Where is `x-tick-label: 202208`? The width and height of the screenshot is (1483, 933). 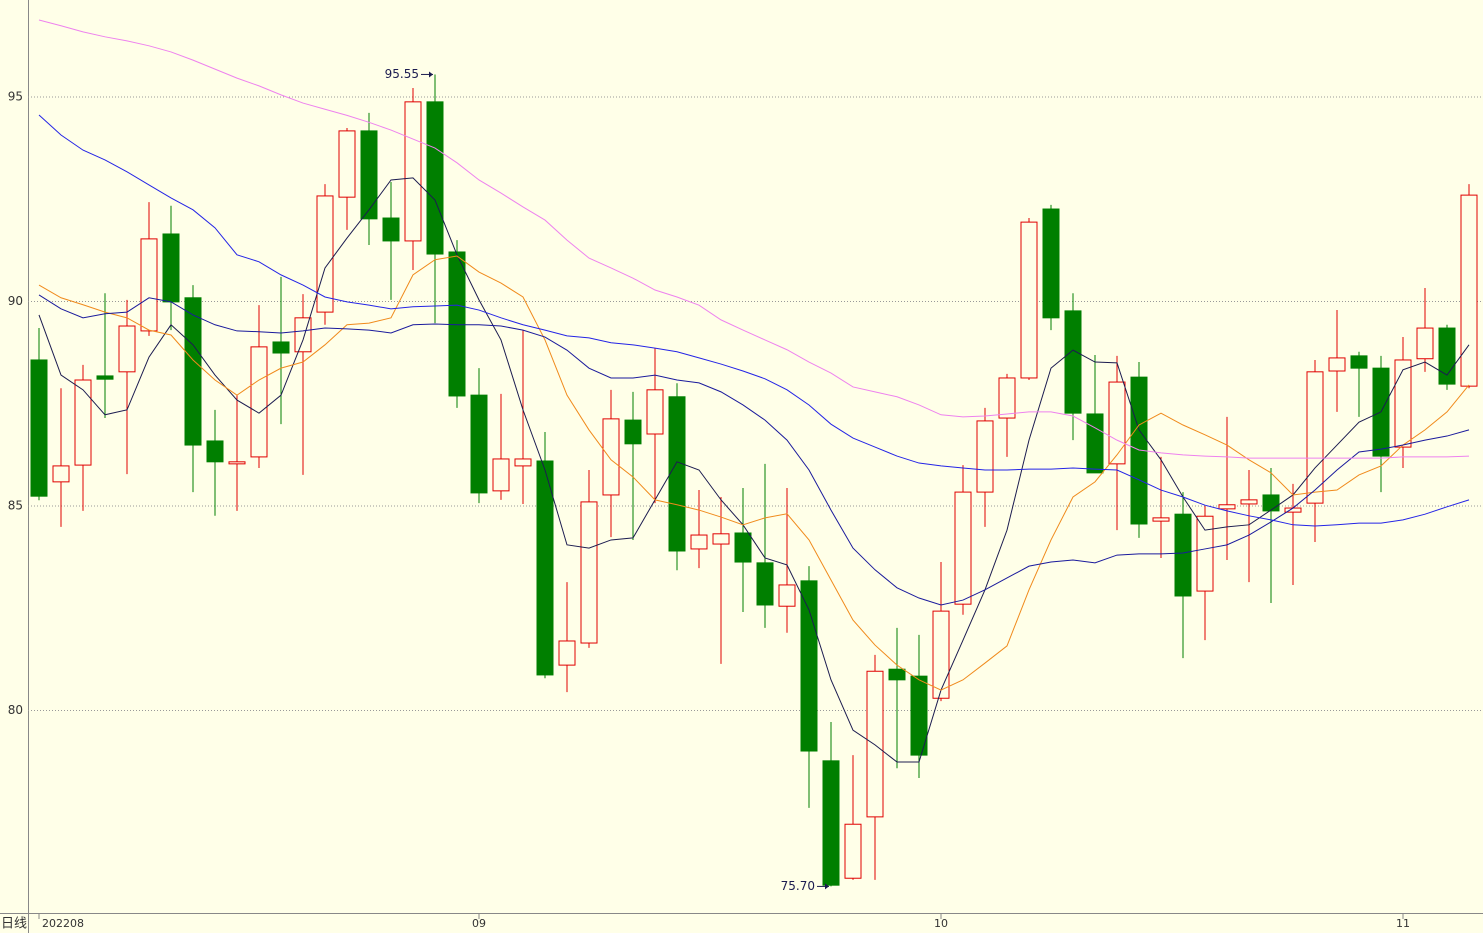 x-tick-label: 202208 is located at coordinates (63, 923).